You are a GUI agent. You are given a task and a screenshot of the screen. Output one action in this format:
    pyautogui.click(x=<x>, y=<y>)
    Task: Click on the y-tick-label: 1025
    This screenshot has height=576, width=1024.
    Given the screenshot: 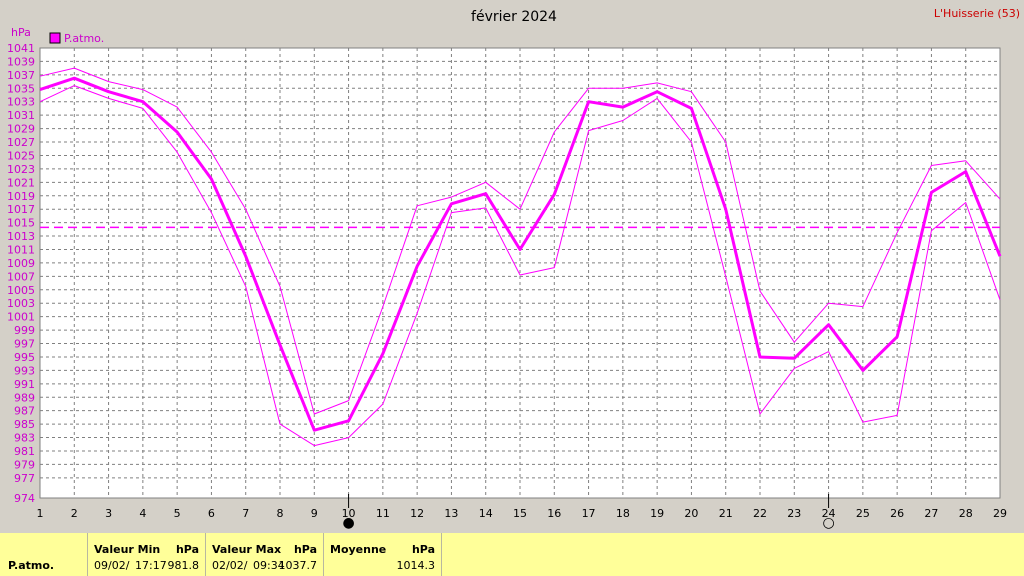 What is the action you would take?
    pyautogui.click(x=21, y=155)
    